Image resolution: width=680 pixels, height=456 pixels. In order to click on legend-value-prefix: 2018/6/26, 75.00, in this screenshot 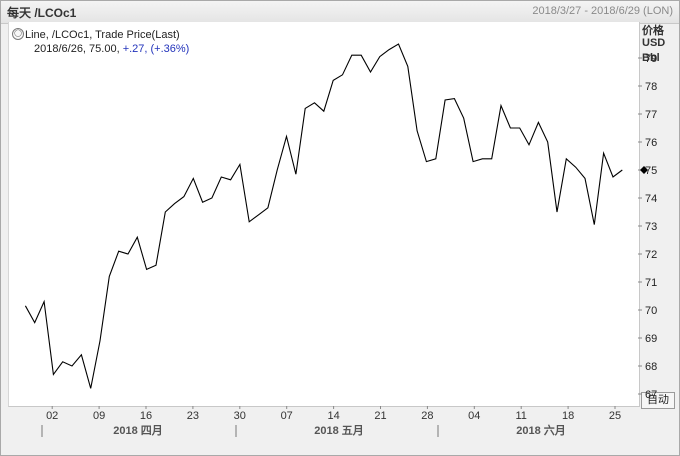, I will do `click(78, 49)`.